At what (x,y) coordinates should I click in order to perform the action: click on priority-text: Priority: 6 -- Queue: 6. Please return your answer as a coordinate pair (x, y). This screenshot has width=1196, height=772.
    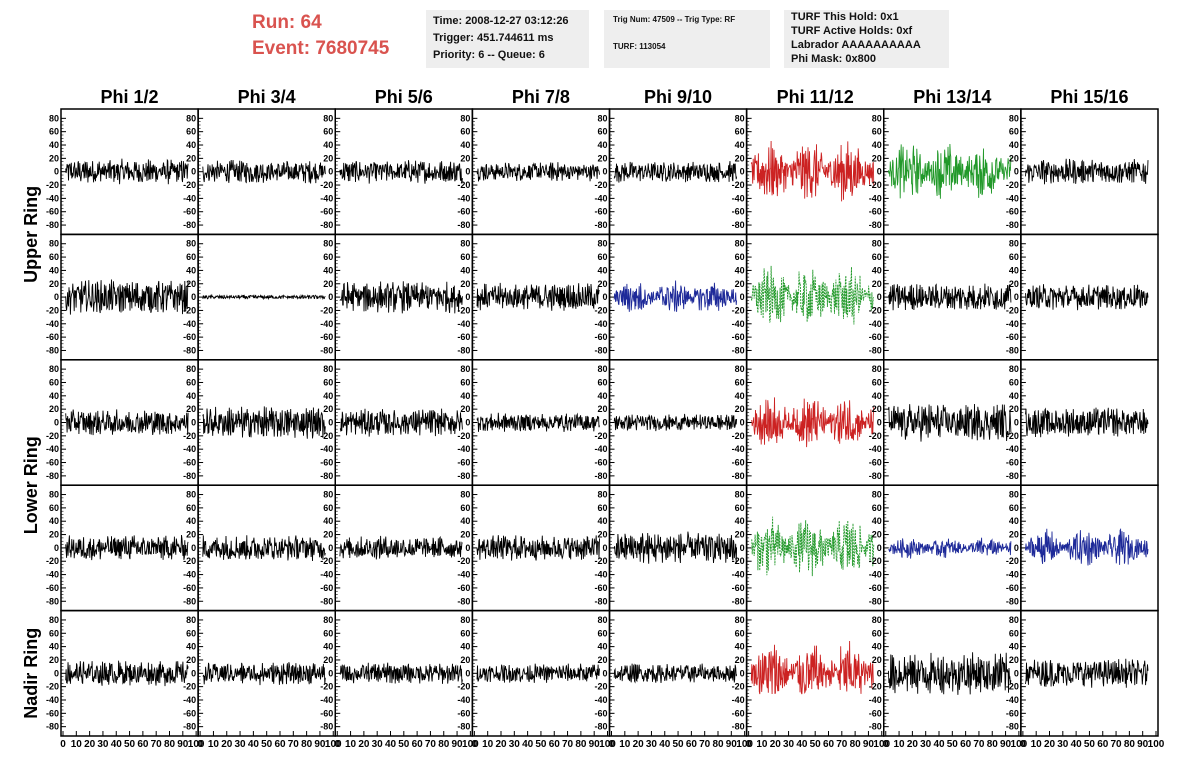
    Looking at the image, I should click on (489, 55).